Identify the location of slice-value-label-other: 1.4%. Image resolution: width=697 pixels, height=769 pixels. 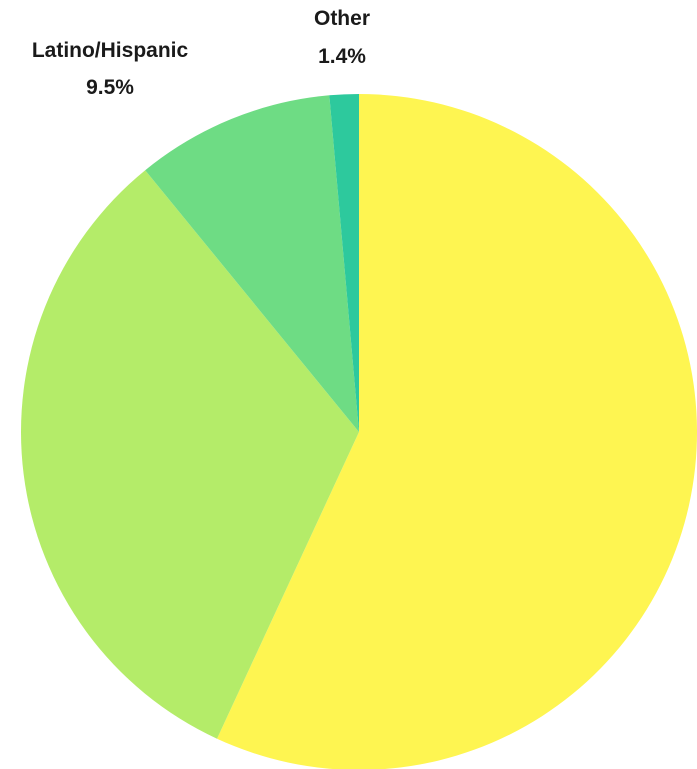
(342, 56).